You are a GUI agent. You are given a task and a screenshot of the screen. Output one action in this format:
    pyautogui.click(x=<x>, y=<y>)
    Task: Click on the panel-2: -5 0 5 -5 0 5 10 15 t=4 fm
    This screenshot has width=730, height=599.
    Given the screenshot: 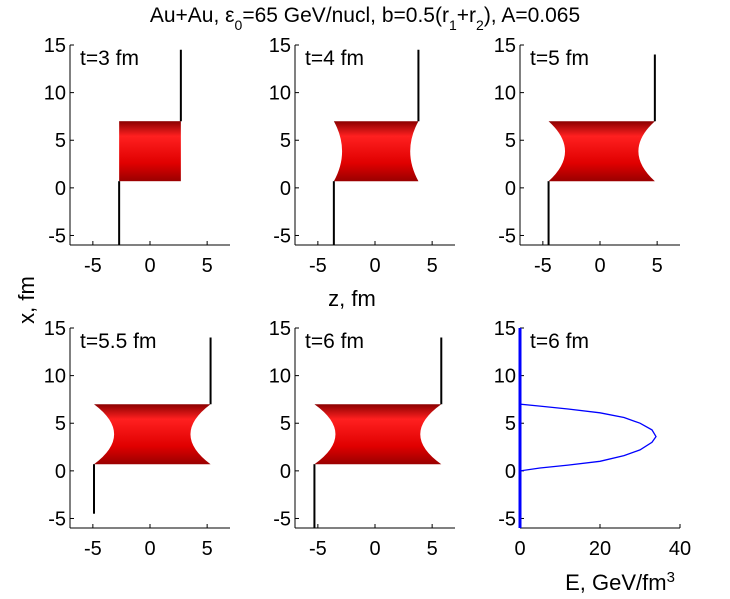 What is the action you would take?
    pyautogui.click(x=362, y=156)
    